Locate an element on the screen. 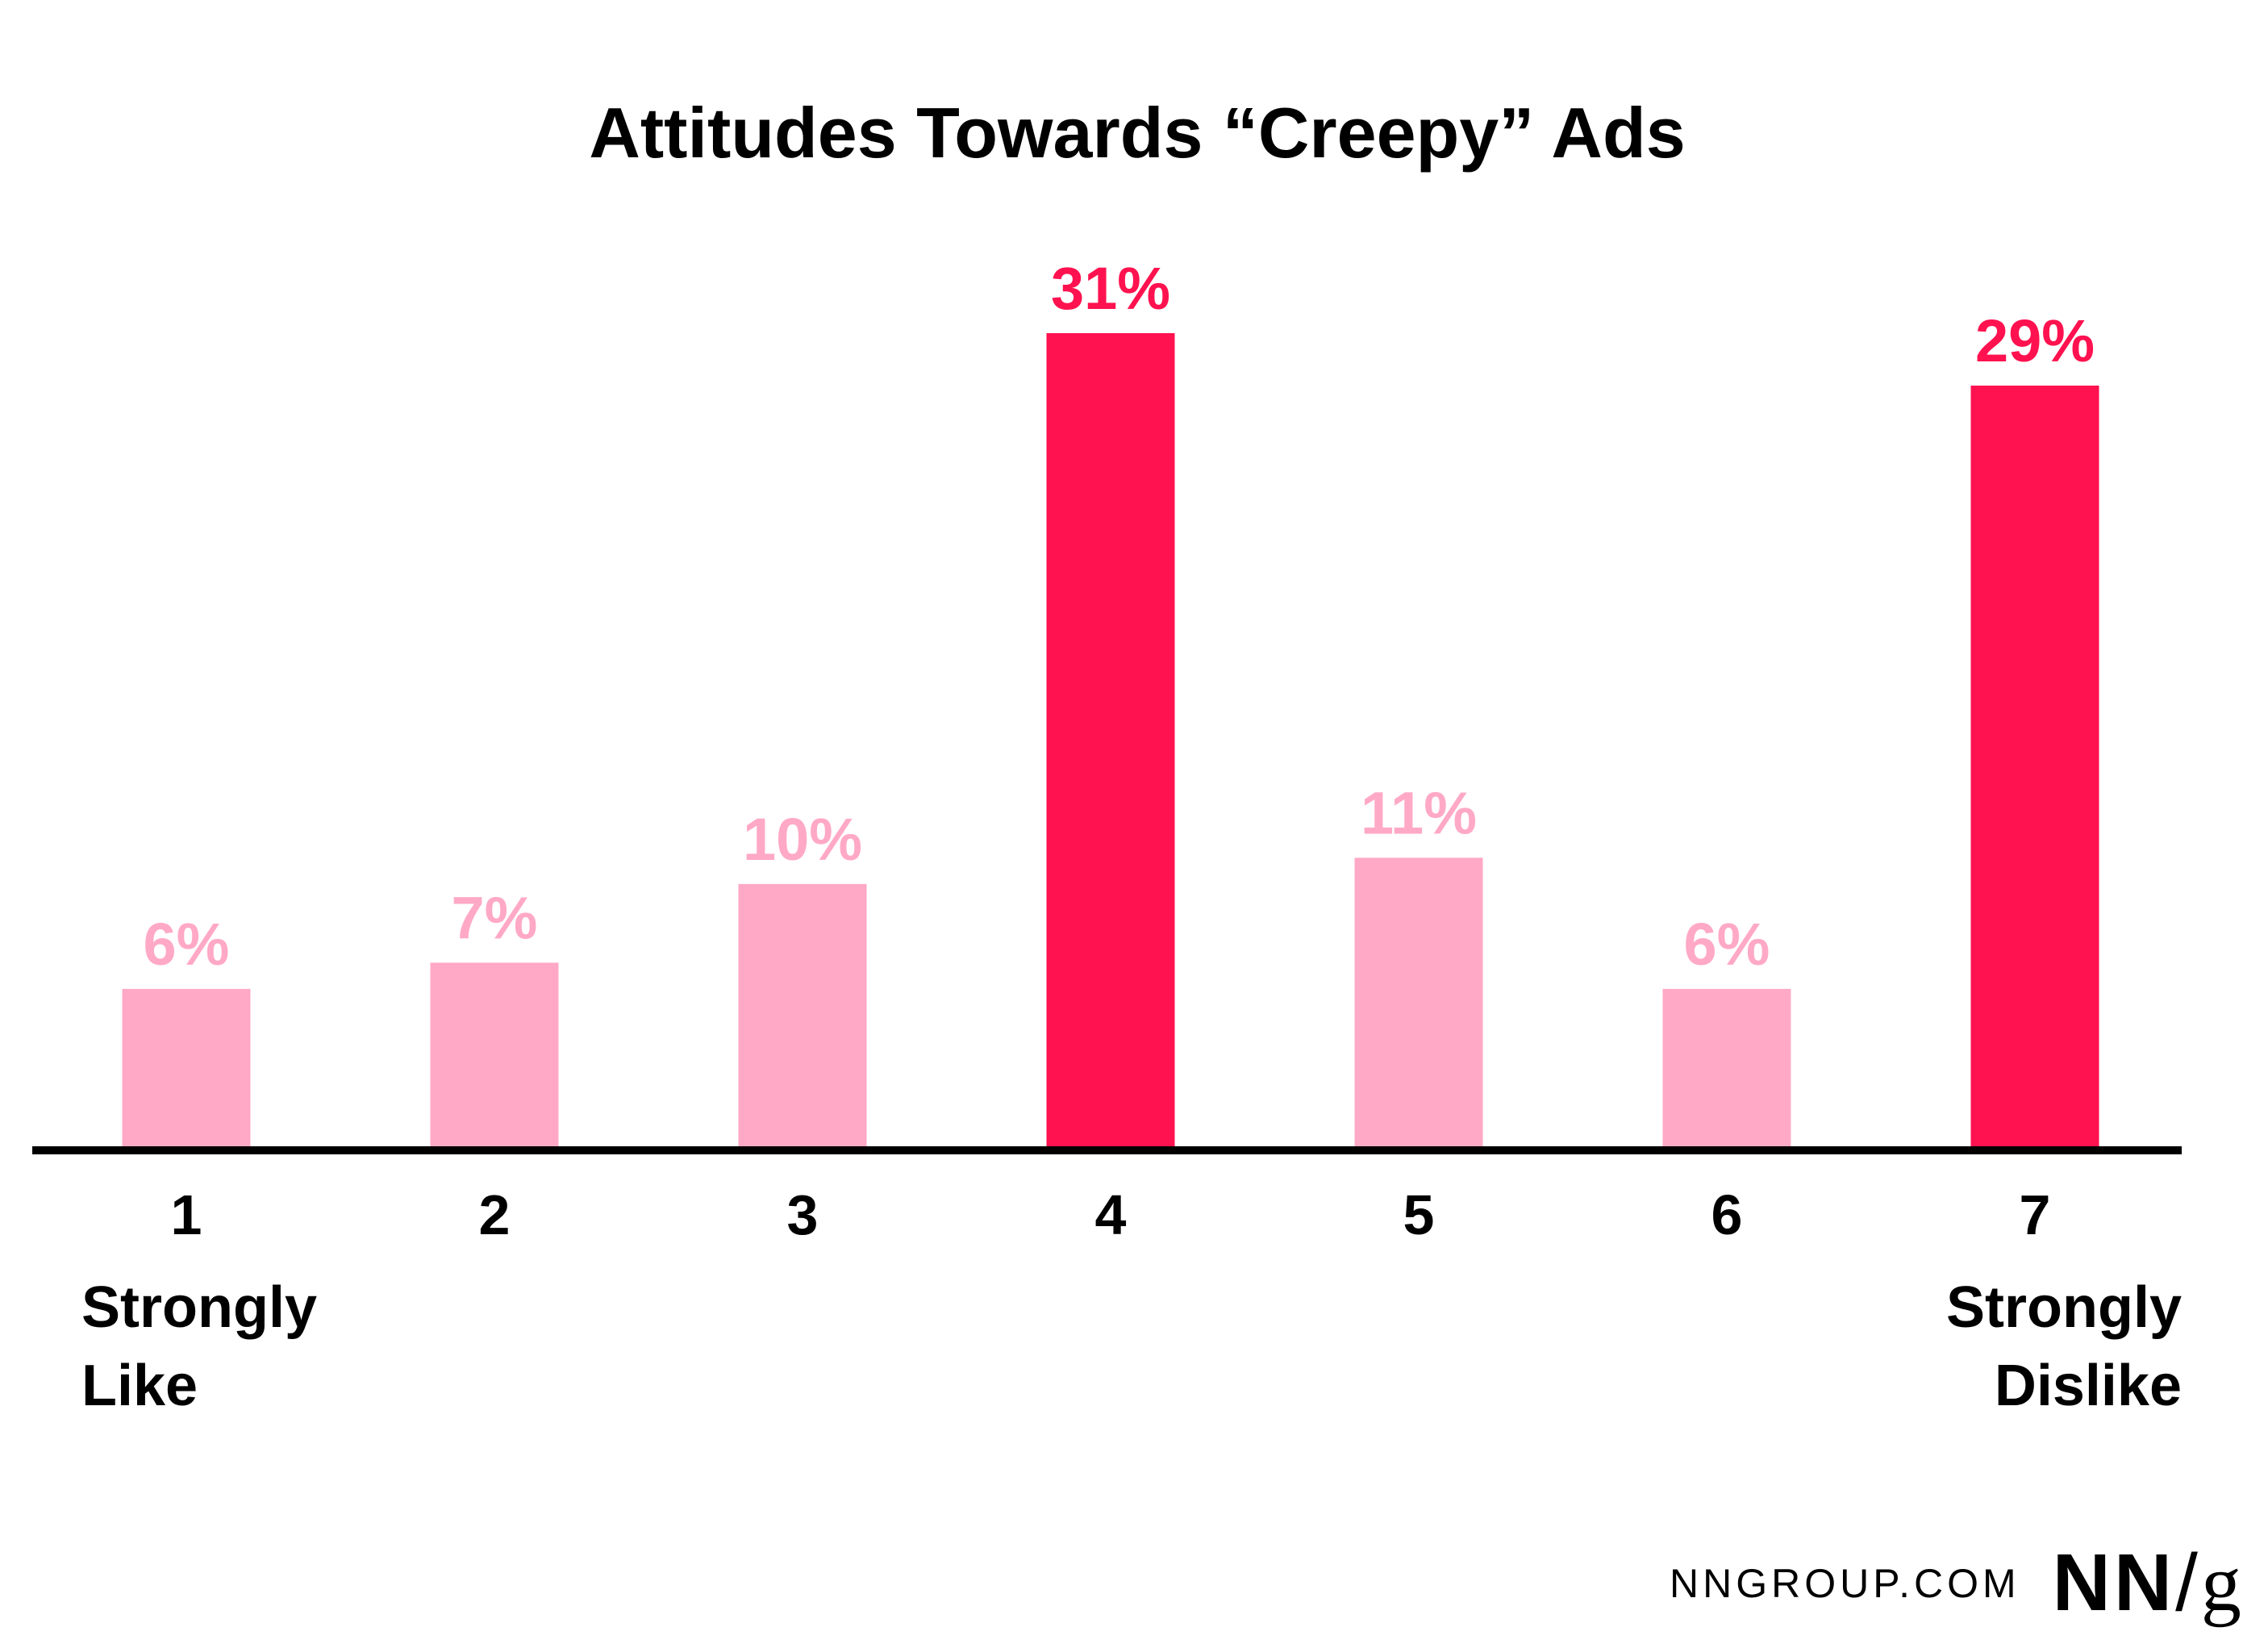 Image resolution: width=2268 pixels, height=1644 pixels. footer: NNGROUP.COM NN/g is located at coordinates (1957, 1583).